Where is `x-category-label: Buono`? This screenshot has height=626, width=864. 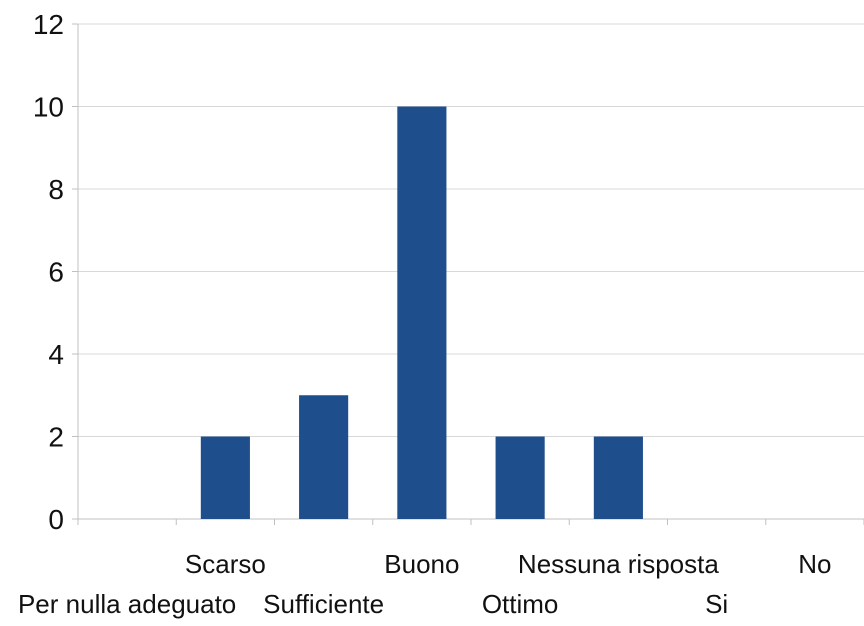
x-category-label: Buono is located at coordinates (421, 564).